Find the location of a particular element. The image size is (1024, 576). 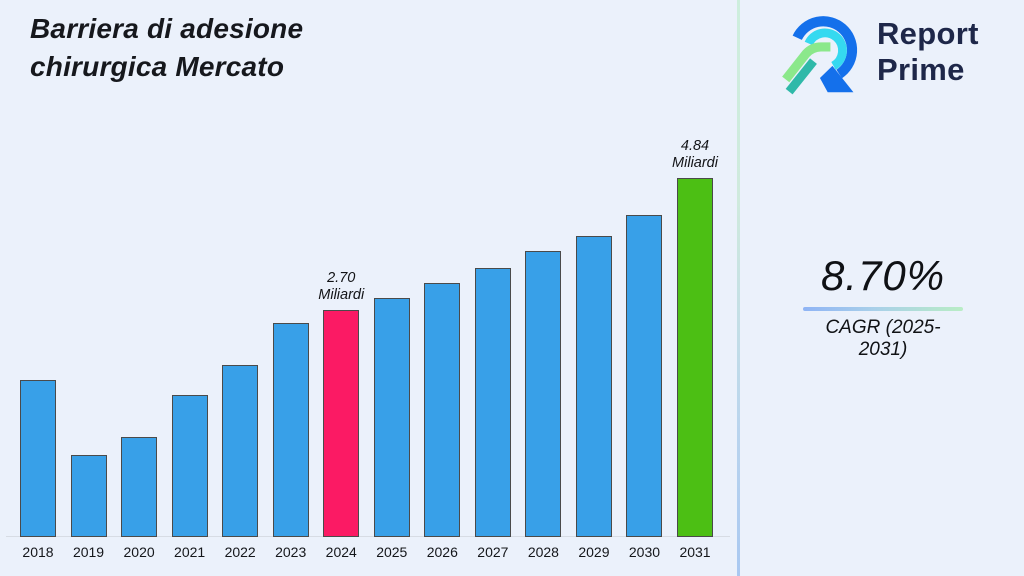

bar-2026 is located at coordinates (442, 410).